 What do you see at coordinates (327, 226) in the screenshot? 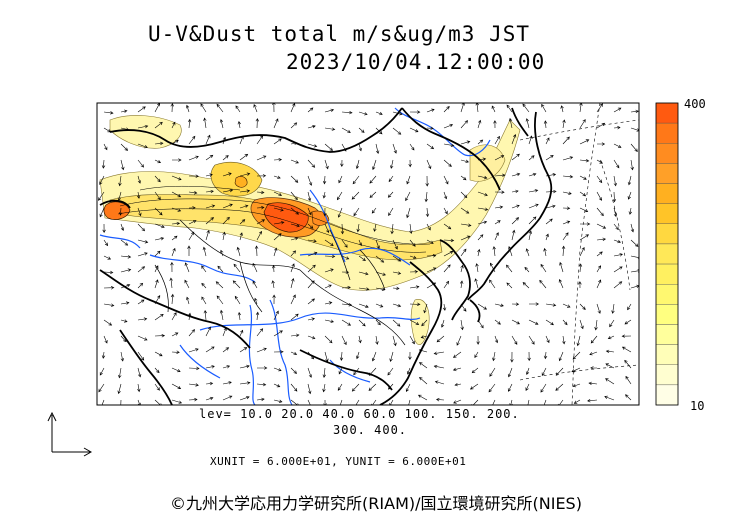
I see `river-yellow-loop` at bounding box center [327, 226].